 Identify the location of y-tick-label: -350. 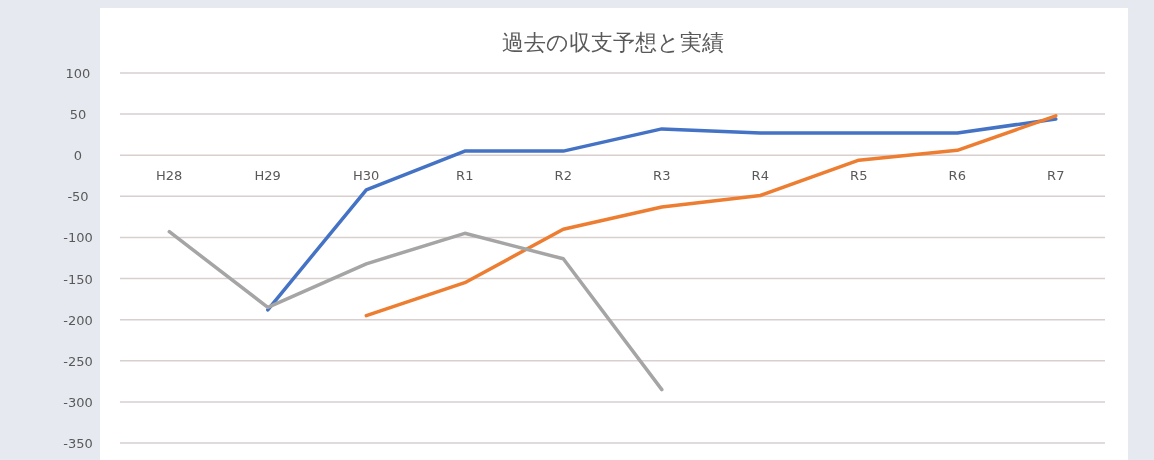
(78, 443).